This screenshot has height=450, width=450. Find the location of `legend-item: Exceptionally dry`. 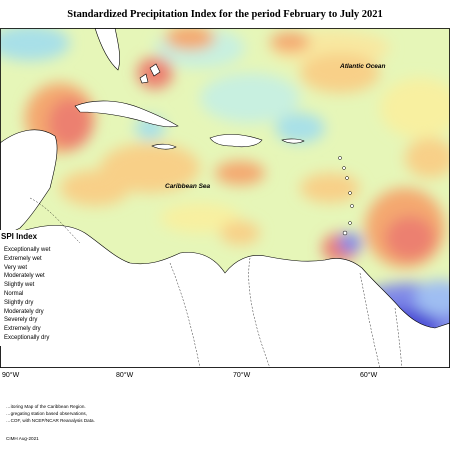

legend-item: Exceptionally dry is located at coordinates (27, 338).